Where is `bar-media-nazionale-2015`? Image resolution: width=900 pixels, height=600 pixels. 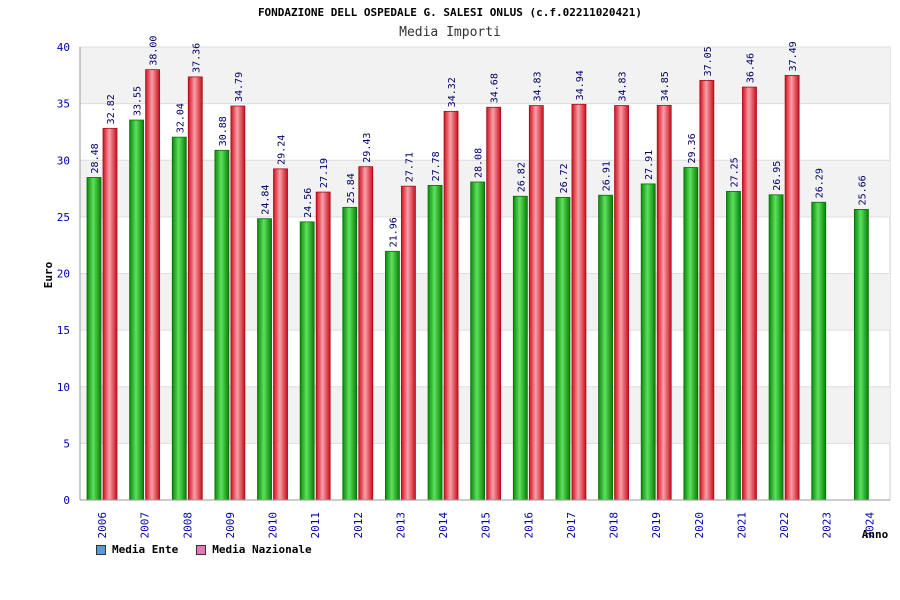 bar-media-nazionale-2015 is located at coordinates (494, 303).